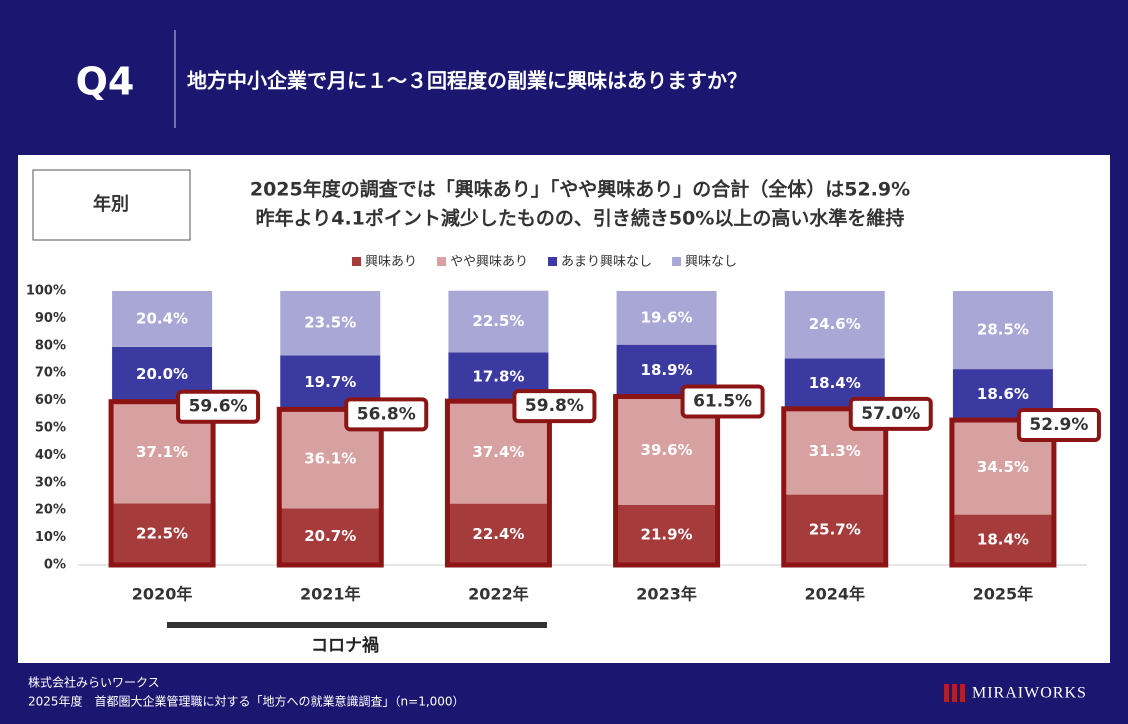 The height and width of the screenshot is (724, 1128). I want to click on value-label: 37.1%, so click(162, 452).